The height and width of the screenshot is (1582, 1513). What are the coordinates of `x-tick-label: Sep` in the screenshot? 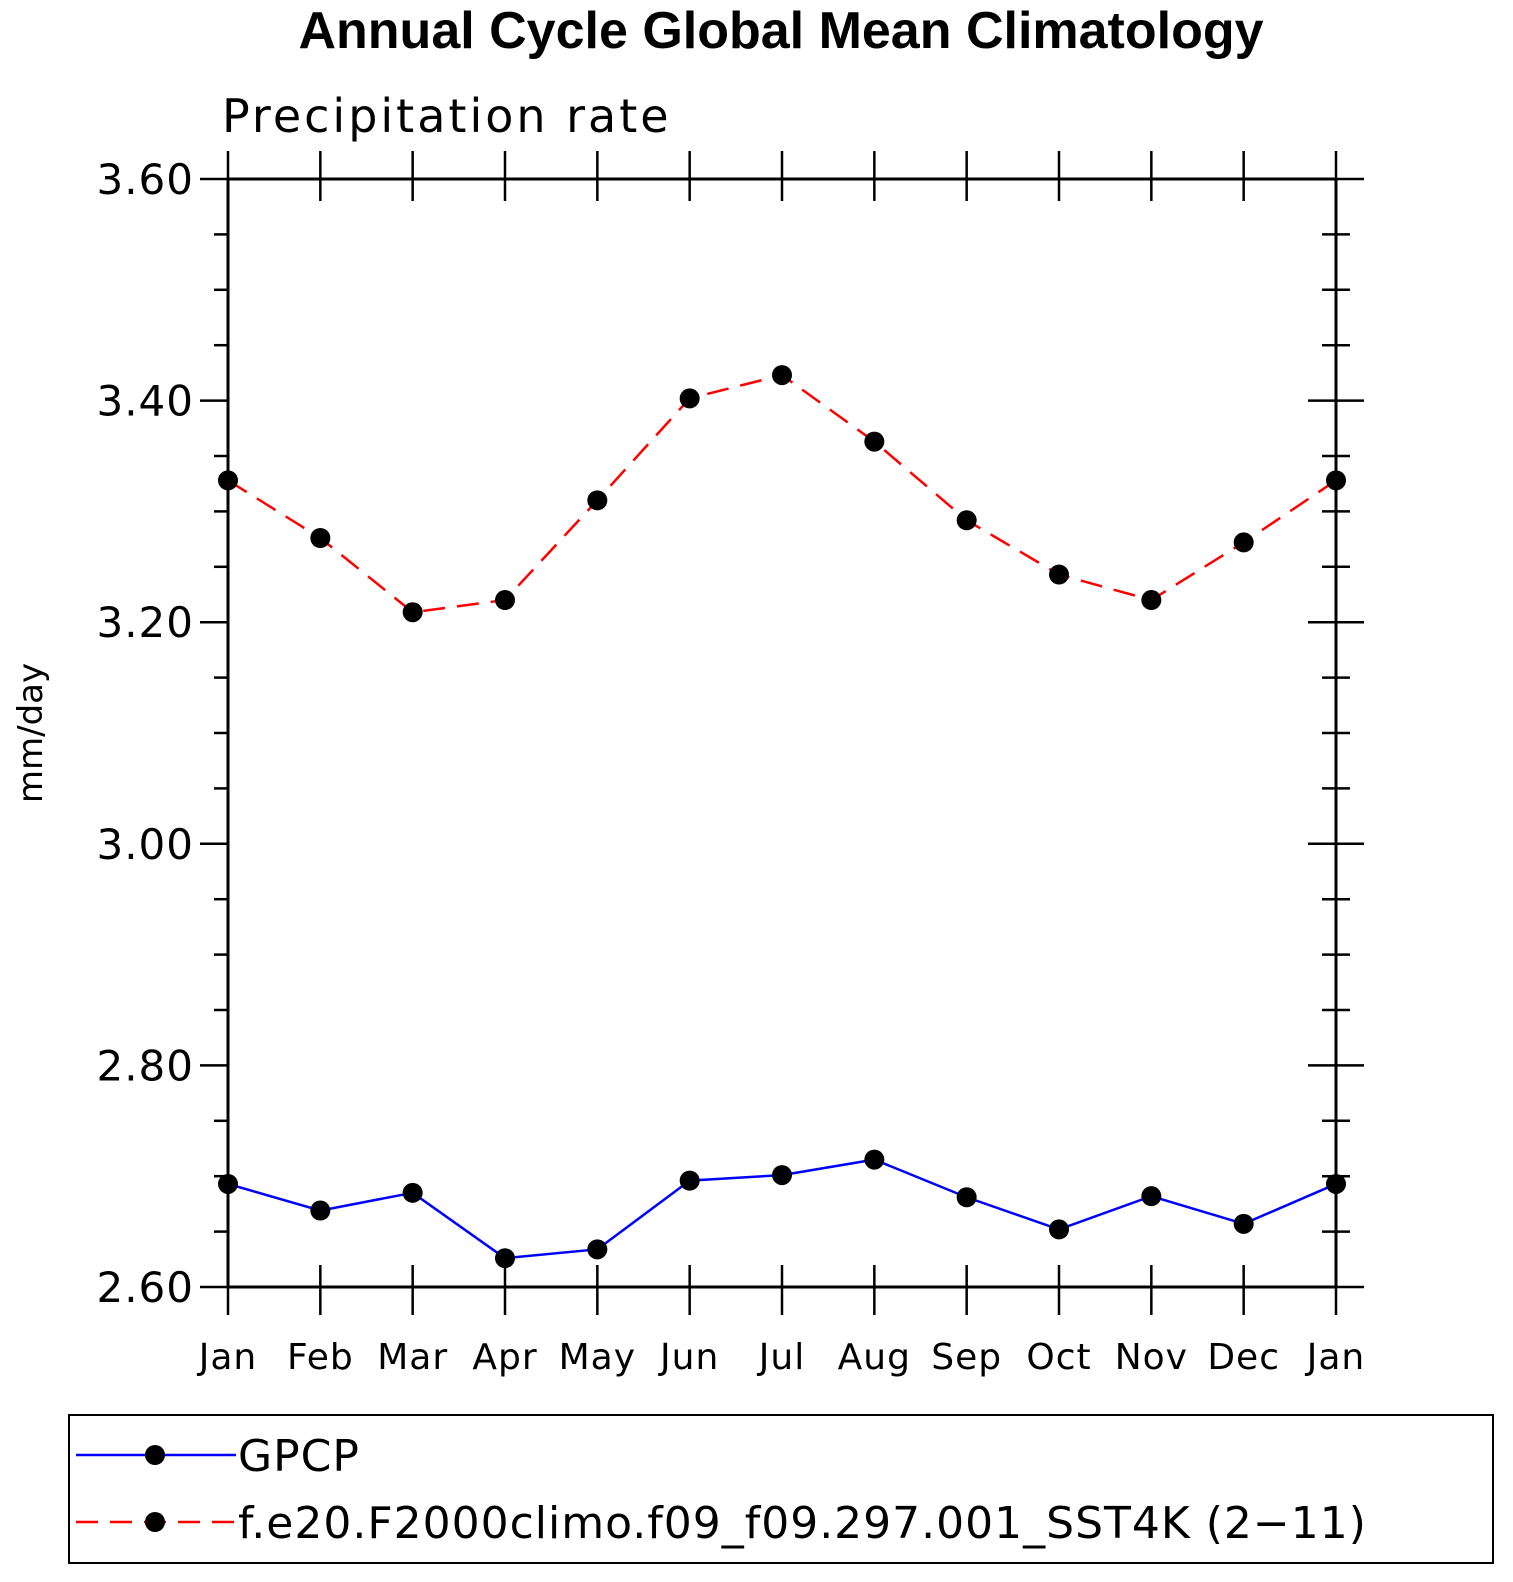 It's located at (966, 1357).